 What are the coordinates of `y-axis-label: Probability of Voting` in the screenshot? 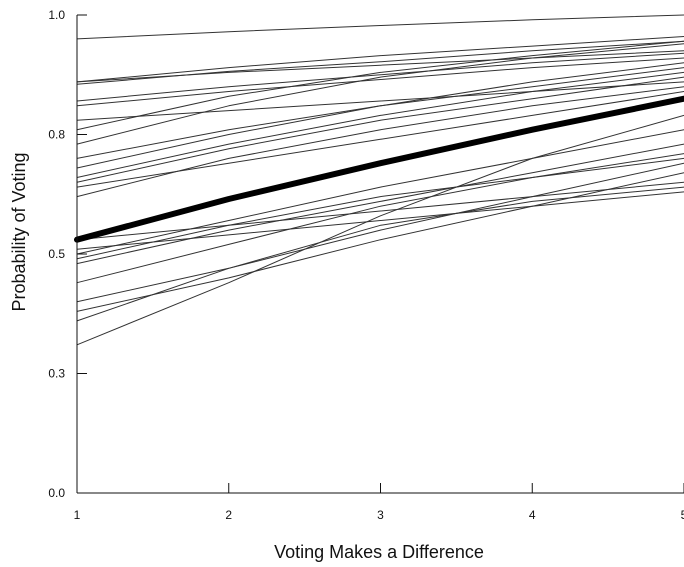 It's located at (19, 231).